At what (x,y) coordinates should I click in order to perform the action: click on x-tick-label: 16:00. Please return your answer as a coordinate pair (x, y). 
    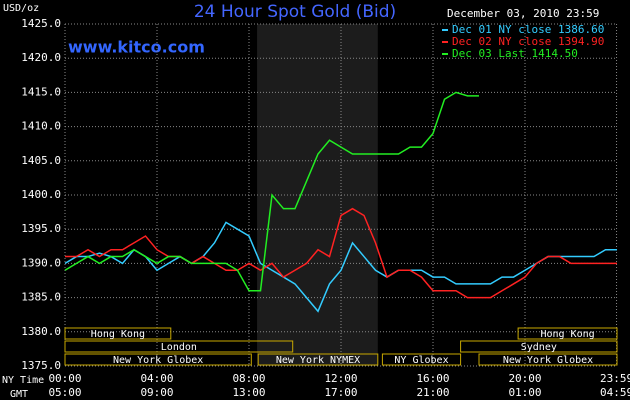
    Looking at the image, I should click on (432, 378).